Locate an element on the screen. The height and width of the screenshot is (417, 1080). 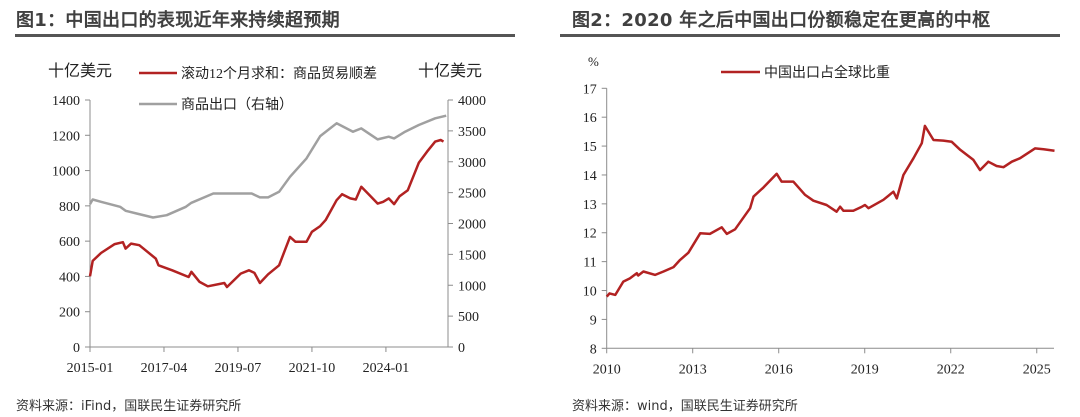
chart2-y-tick-label: 9 is located at coordinates (593, 320).